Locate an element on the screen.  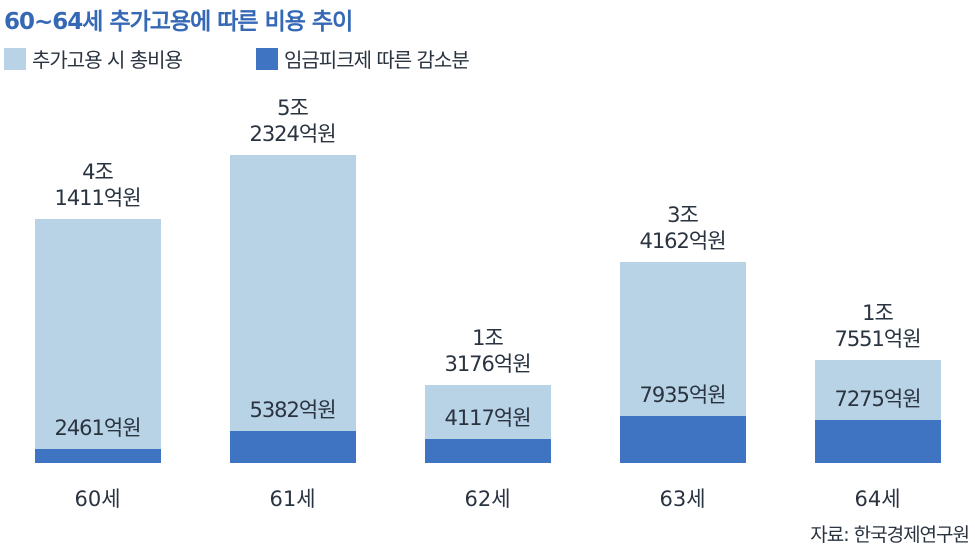
value-label: 7935억원 is located at coordinates (682, 395).